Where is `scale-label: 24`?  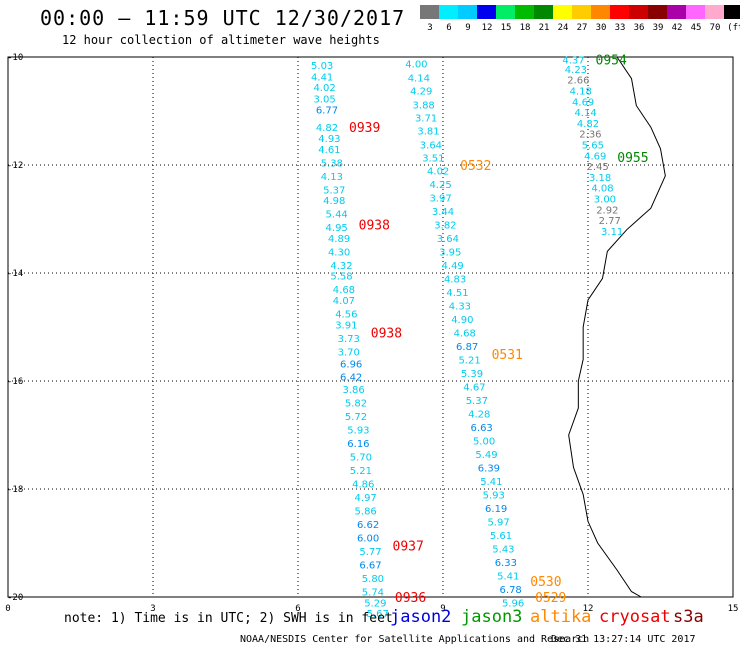
scale-label: 24 is located at coordinates (563, 28).